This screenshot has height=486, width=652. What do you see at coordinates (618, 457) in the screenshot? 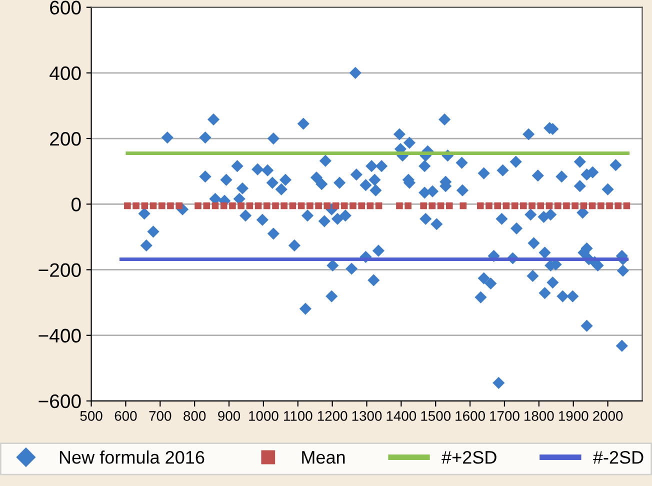
I see `legend-label: #-2SD` at bounding box center [618, 457].